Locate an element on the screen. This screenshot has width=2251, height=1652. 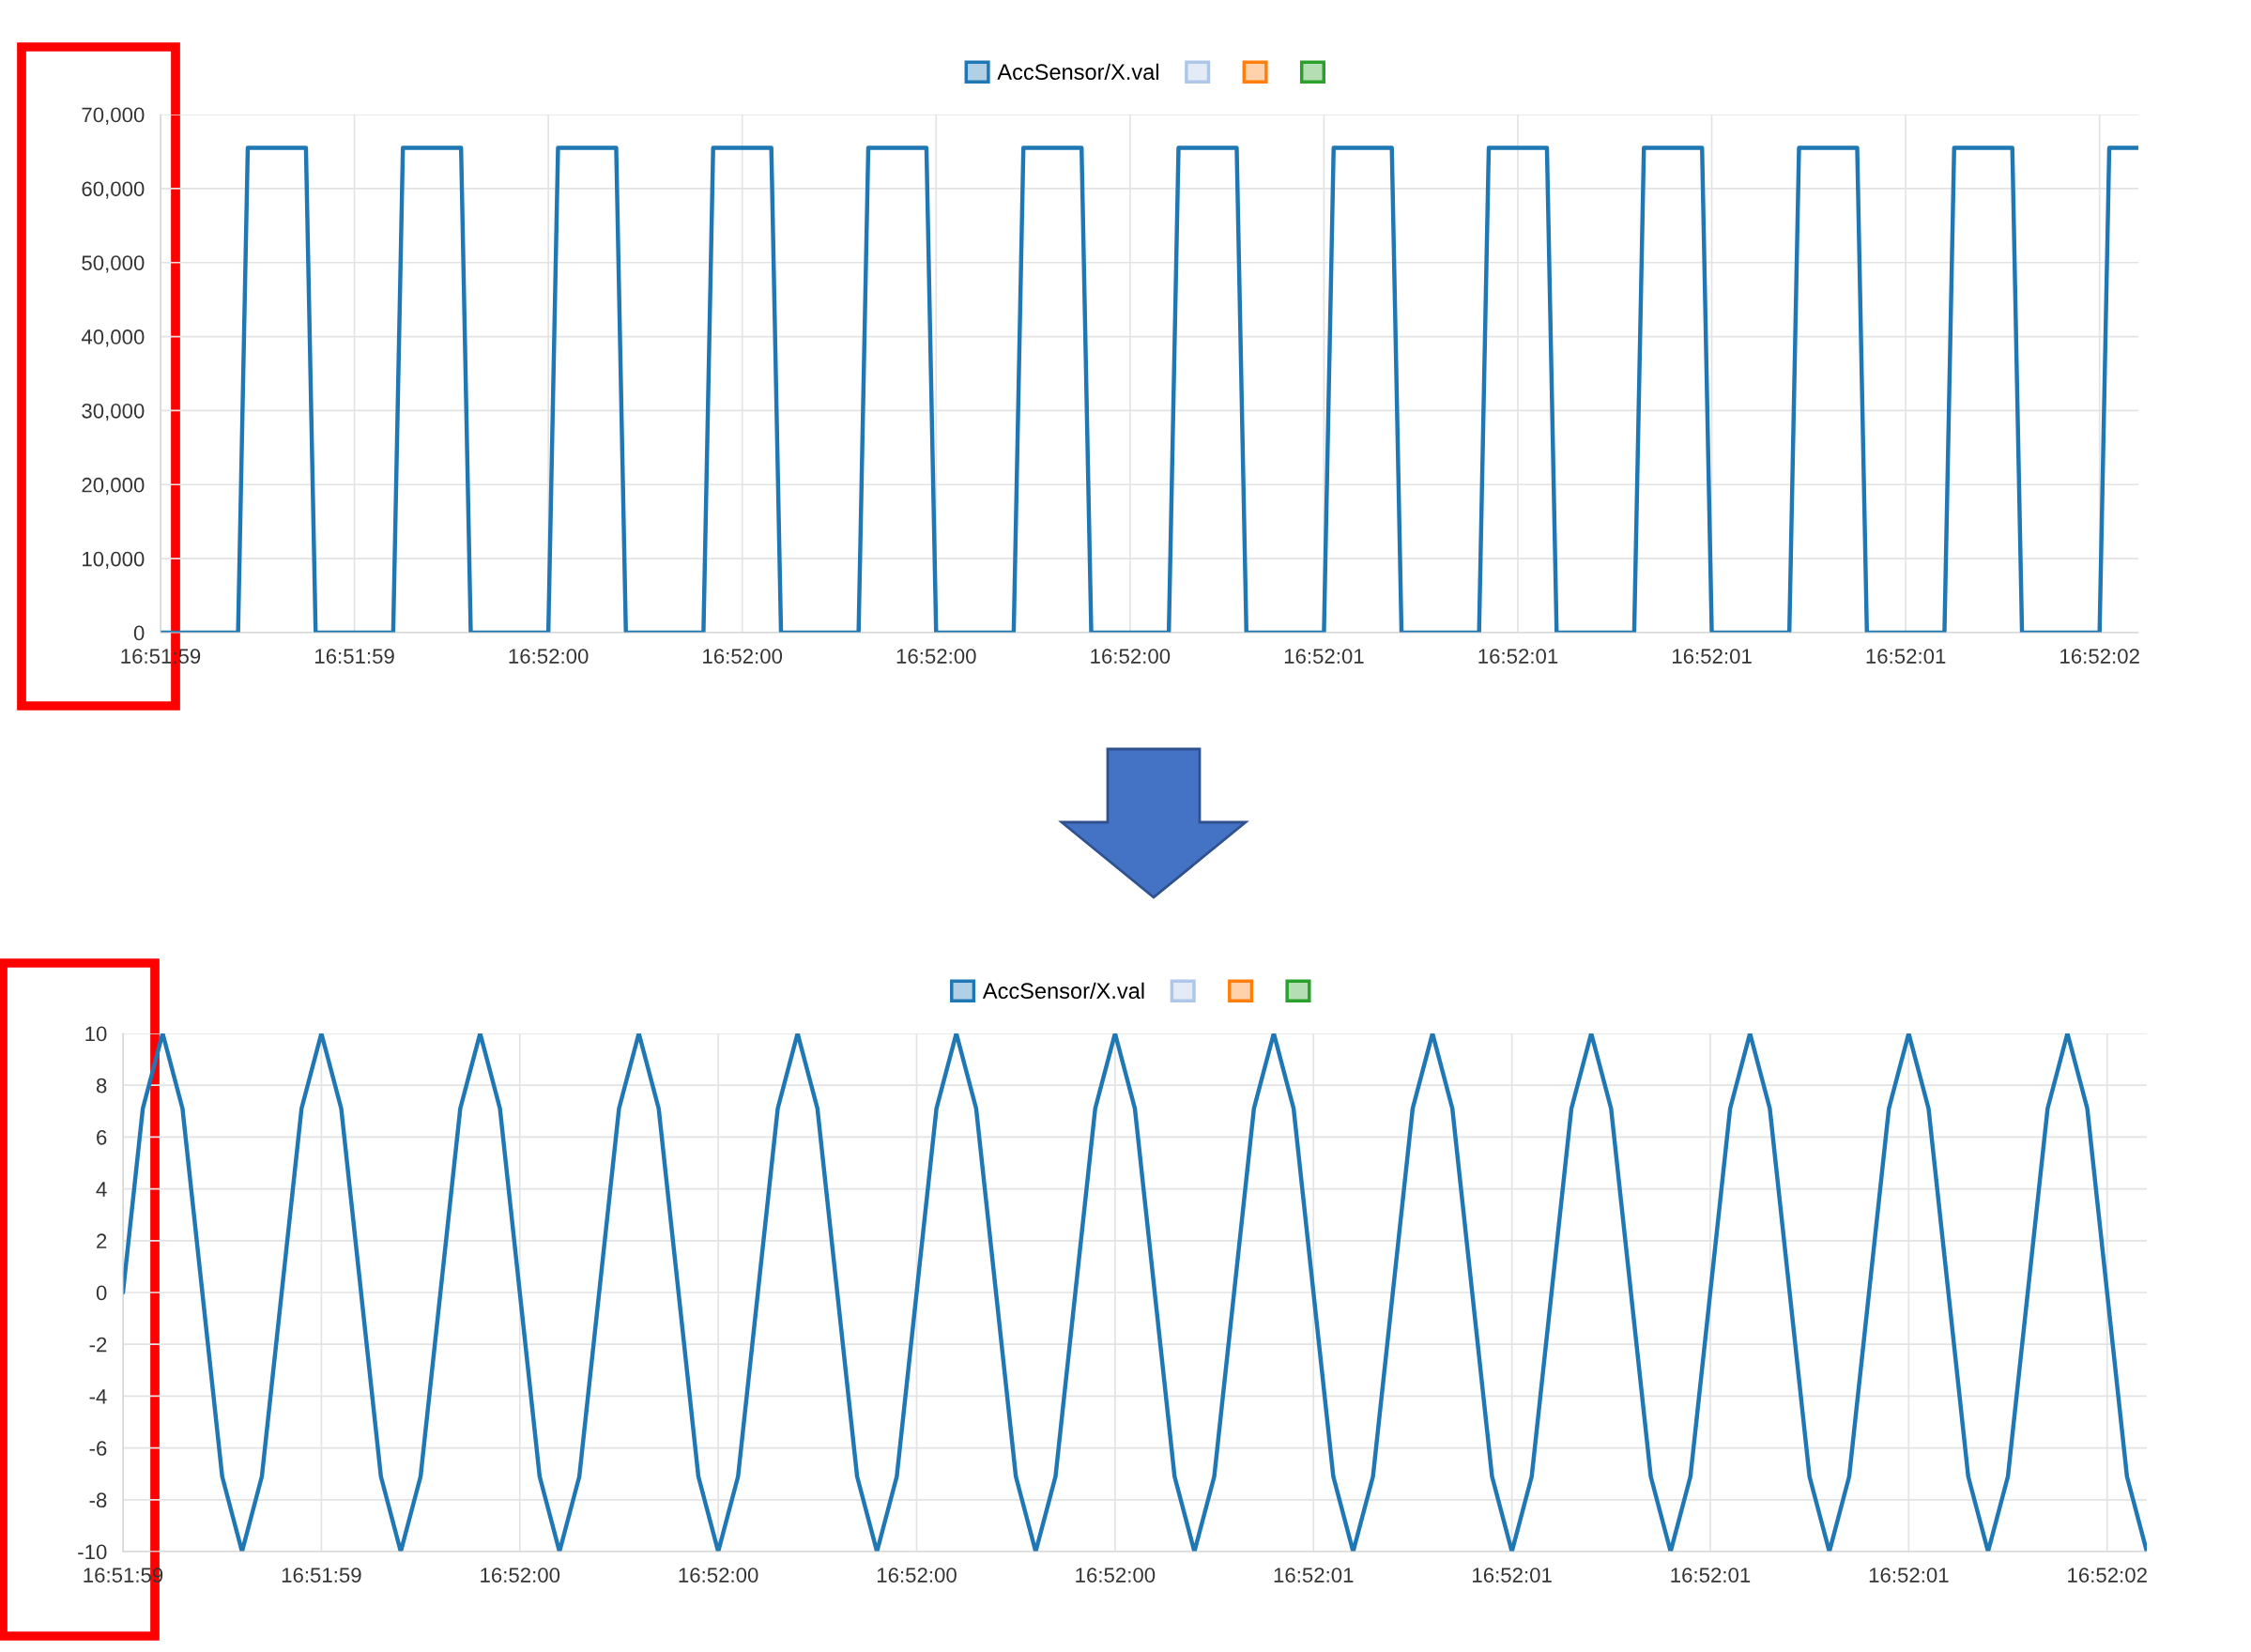
y-tick-label: 30,000 is located at coordinates (113, 412).